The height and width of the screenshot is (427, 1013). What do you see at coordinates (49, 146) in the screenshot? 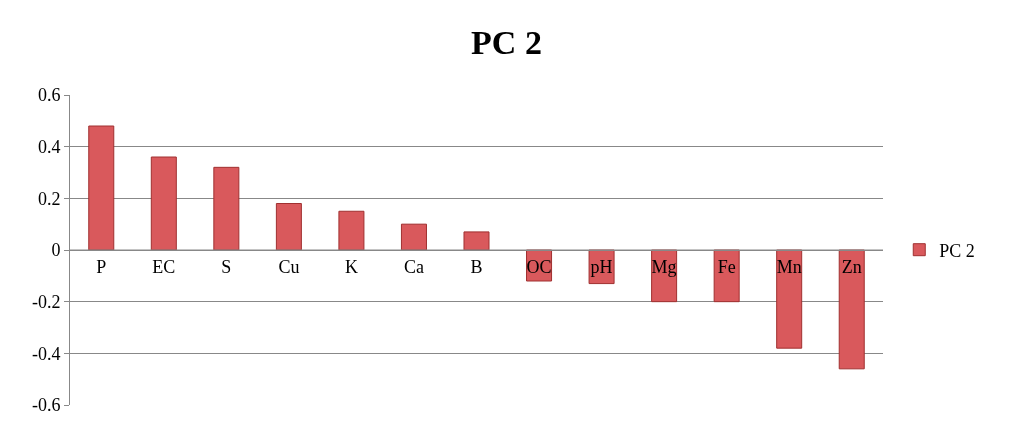
I see `y-tick-label: 0.4` at bounding box center [49, 146].